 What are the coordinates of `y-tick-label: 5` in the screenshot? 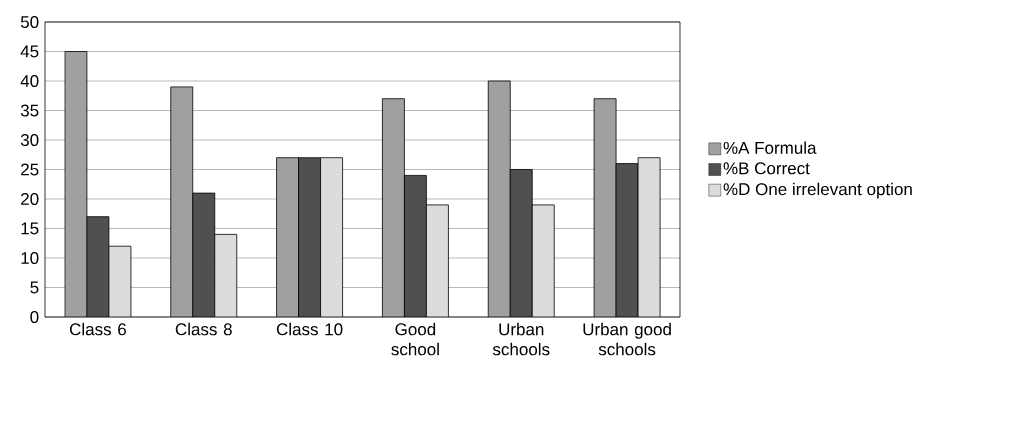 It's located at (34, 287).